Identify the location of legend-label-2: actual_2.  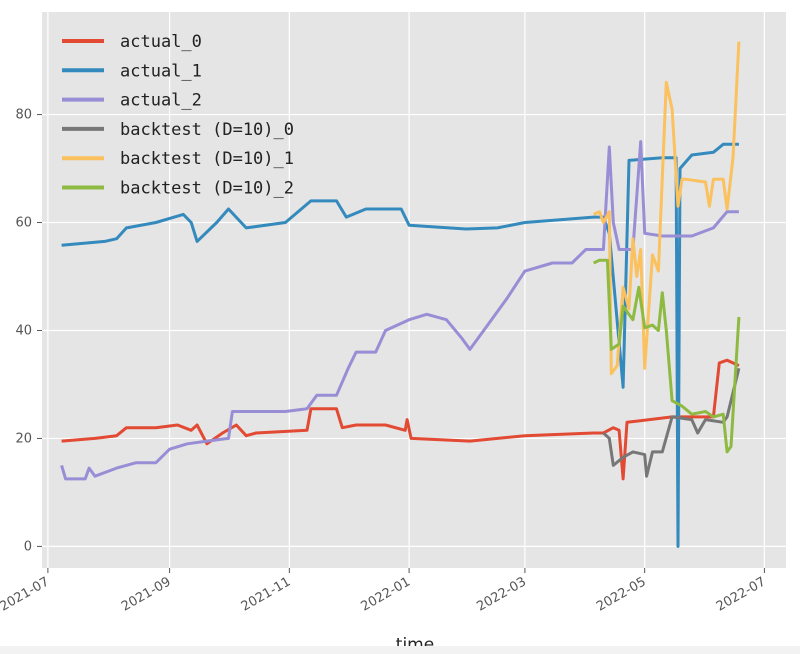
(161, 101).